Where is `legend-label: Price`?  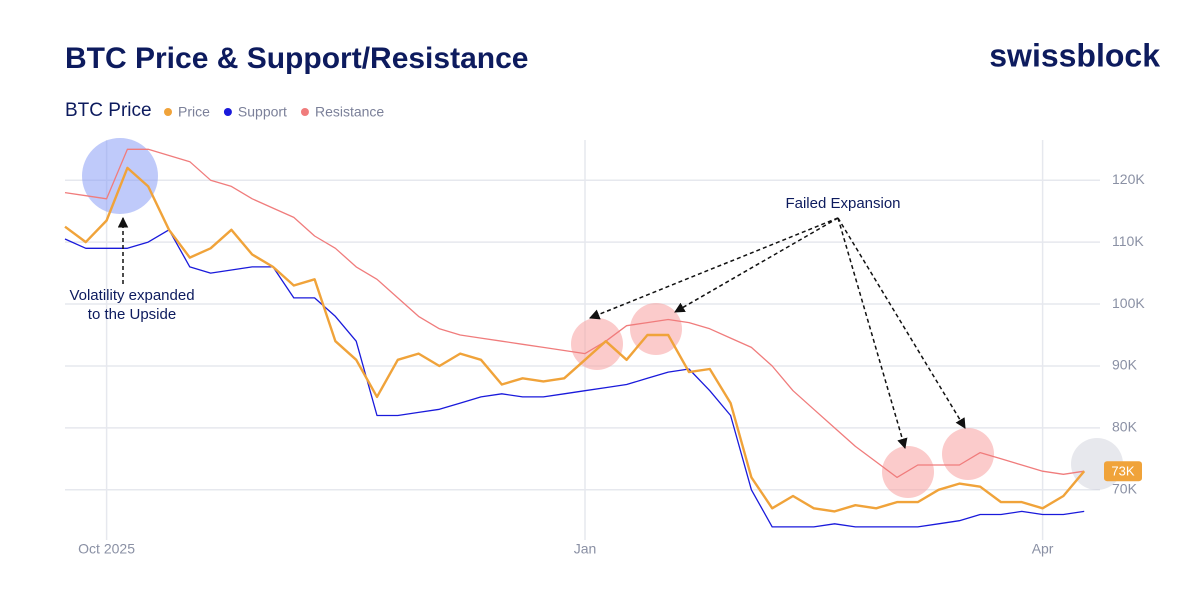
legend-label: Price is located at coordinates (194, 112).